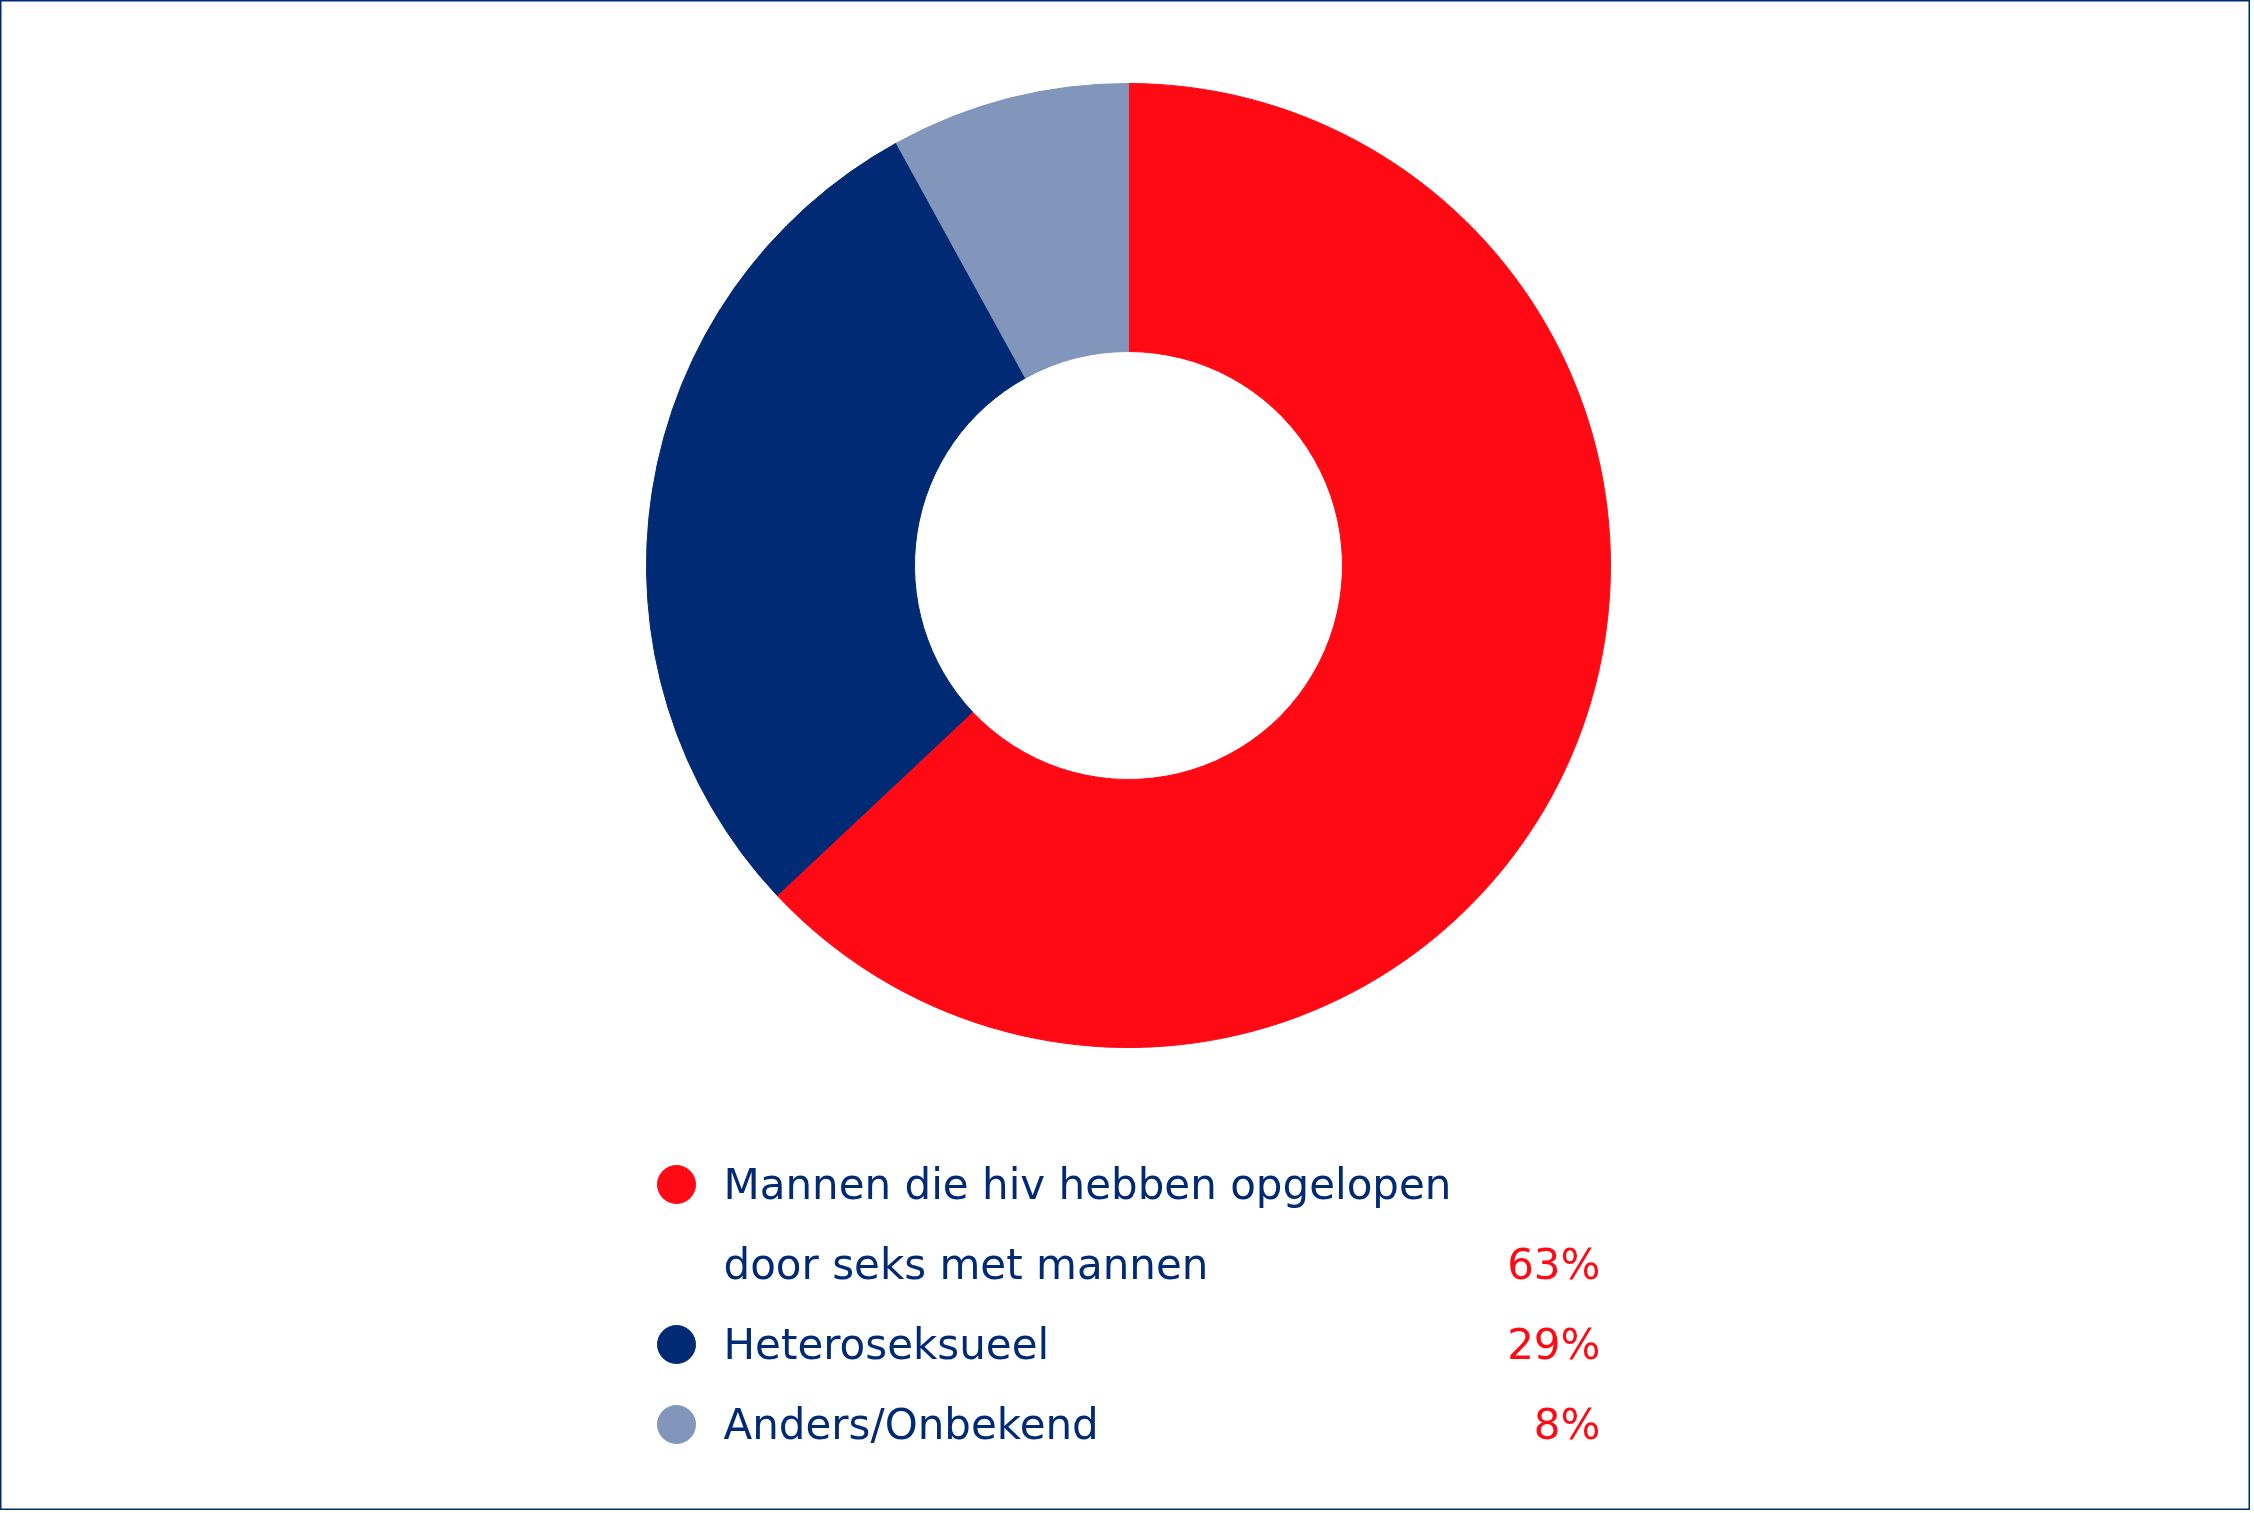 The width and height of the screenshot is (2254, 1513). I want to click on data-label: 29%, so click(1554, 1344).